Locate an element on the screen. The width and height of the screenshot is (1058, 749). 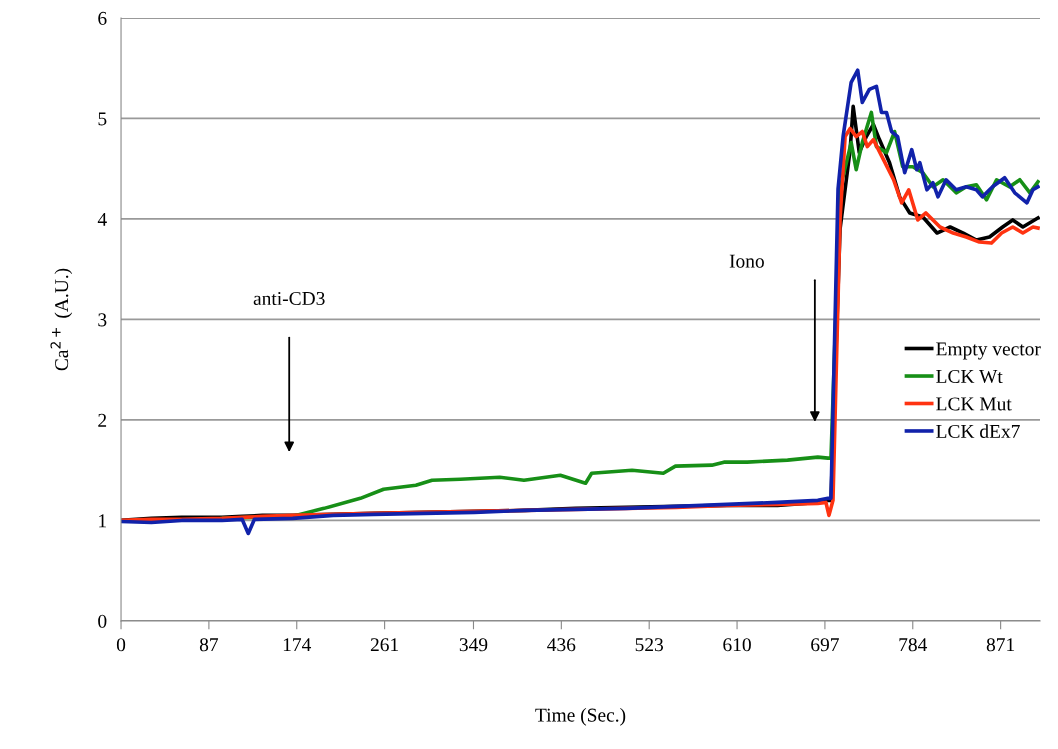
x-tick-label: 87 is located at coordinates (209, 645).